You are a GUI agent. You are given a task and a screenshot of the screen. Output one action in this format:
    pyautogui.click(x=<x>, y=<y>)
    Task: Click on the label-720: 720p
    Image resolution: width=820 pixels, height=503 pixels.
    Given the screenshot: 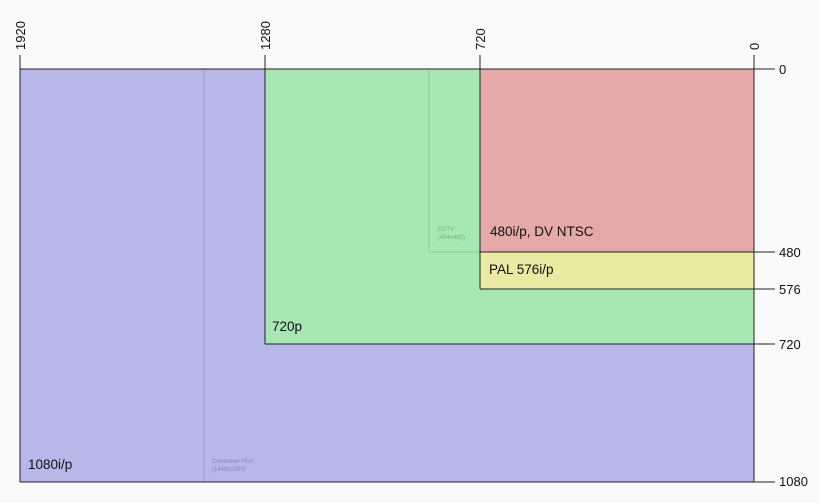 What is the action you would take?
    pyautogui.click(x=287, y=326)
    